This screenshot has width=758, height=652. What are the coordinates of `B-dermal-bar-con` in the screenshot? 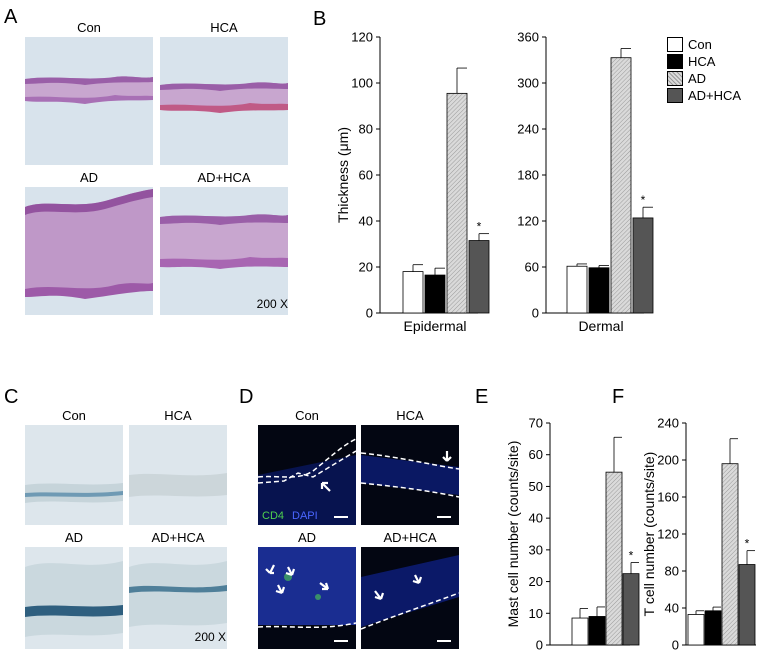 It's located at (577, 289).